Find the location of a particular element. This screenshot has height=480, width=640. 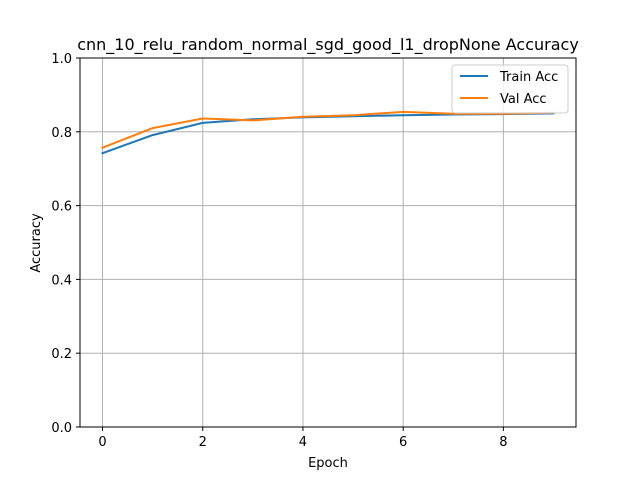

legend: Train Acc Val Acc is located at coordinates (510, 89).